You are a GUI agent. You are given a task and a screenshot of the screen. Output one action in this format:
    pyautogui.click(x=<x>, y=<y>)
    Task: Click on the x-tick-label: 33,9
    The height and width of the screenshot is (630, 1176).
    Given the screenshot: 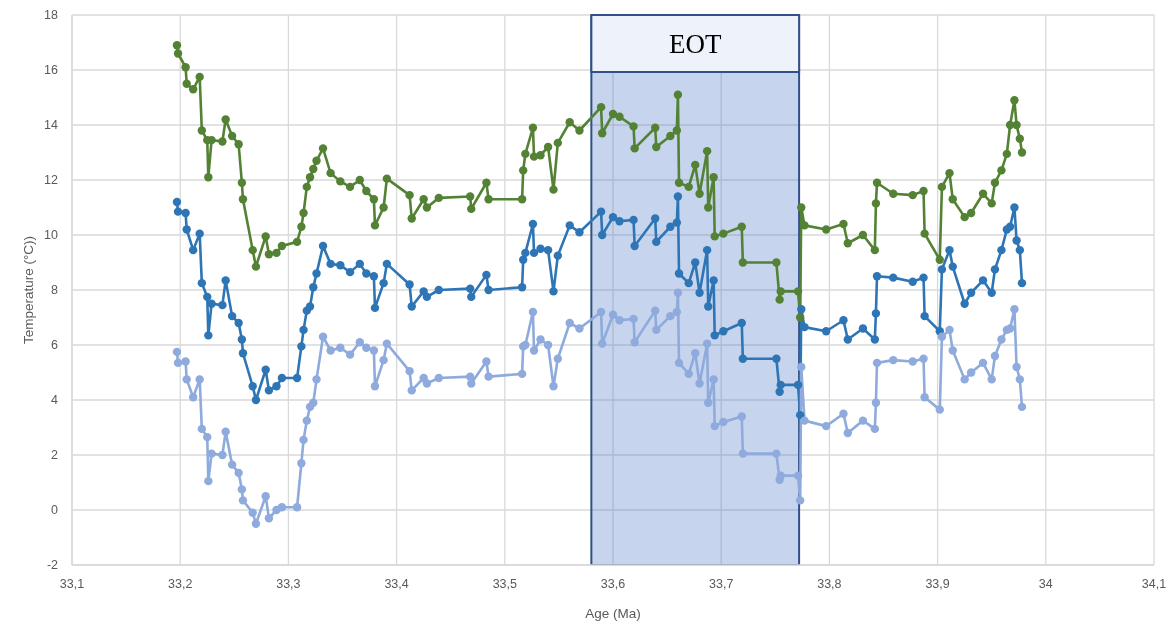 What is the action you would take?
    pyautogui.click(x=937, y=583)
    